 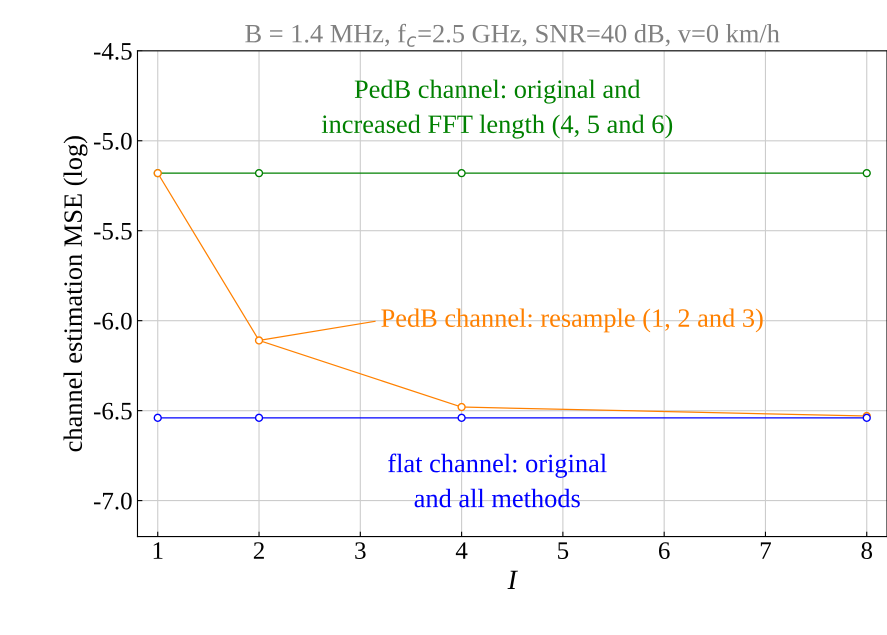 What do you see at coordinates (113, 501) in the screenshot?
I see `y-tick-label: -7.0` at bounding box center [113, 501].